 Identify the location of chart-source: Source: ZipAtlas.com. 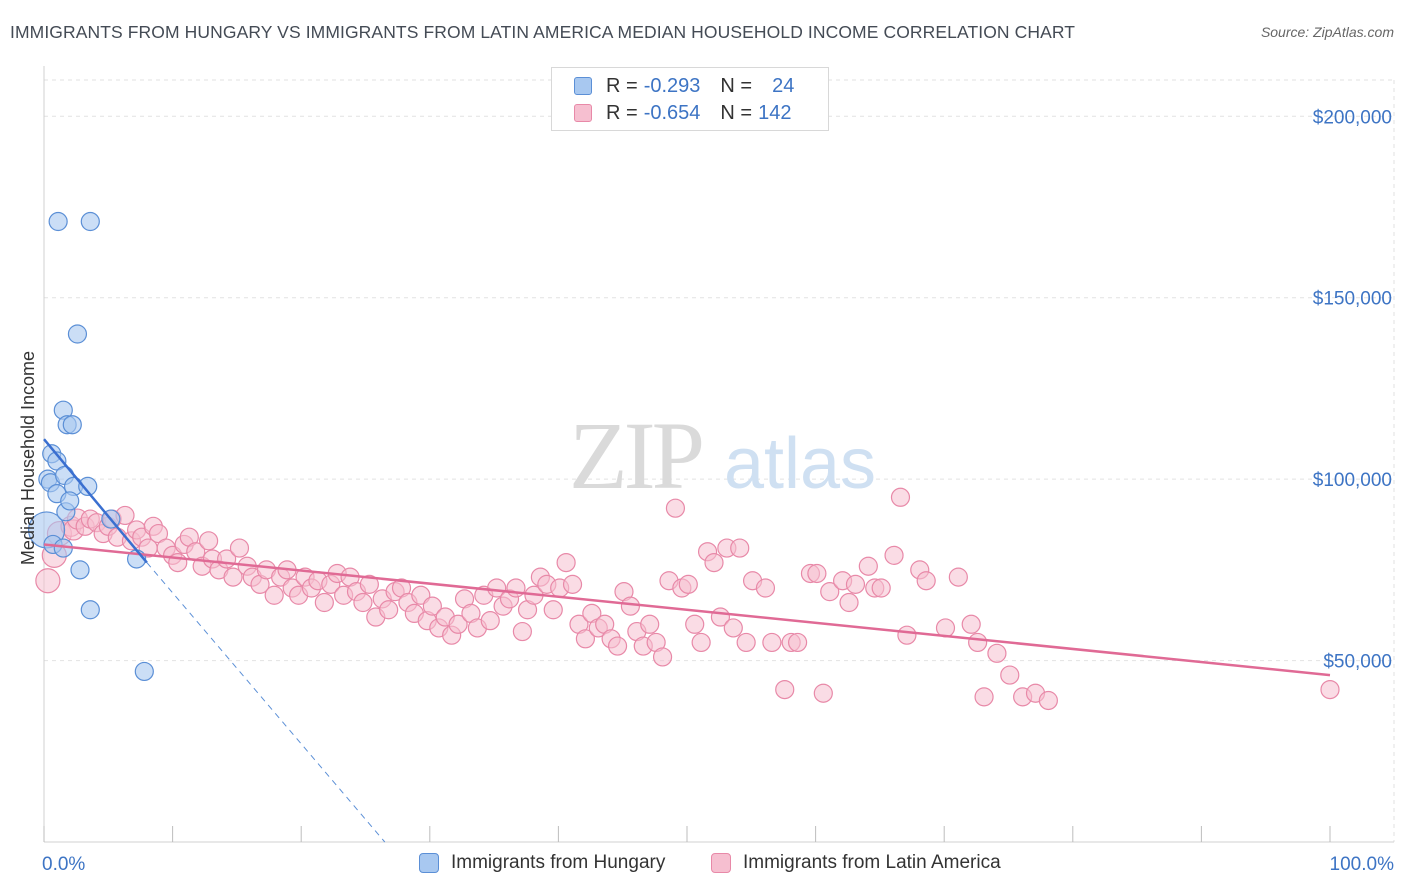
(1327, 32).